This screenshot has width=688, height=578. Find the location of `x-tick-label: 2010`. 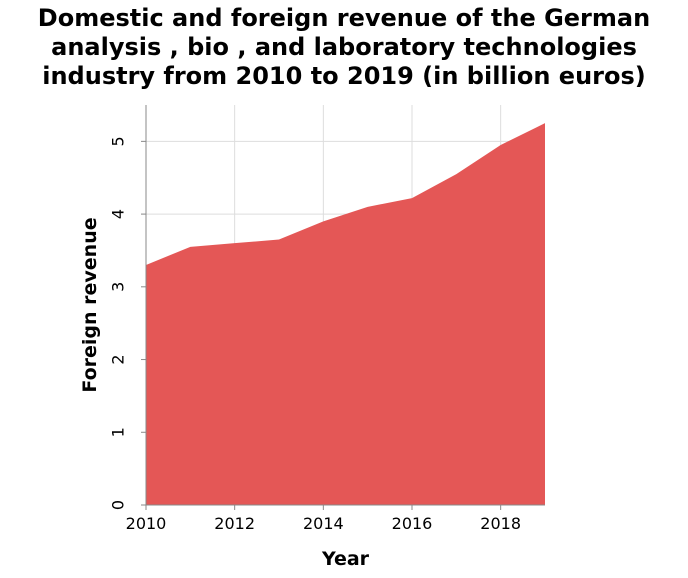

x-tick-label: 2010 is located at coordinates (146, 523).